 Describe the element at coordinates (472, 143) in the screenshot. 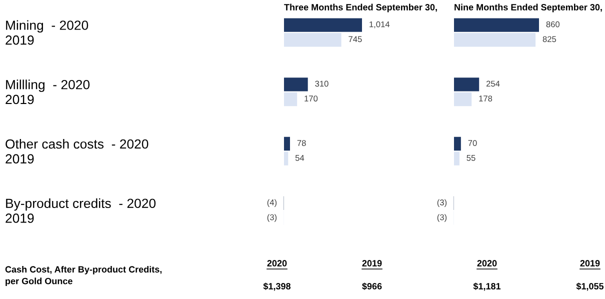

I see `data-label: 70` at that location.